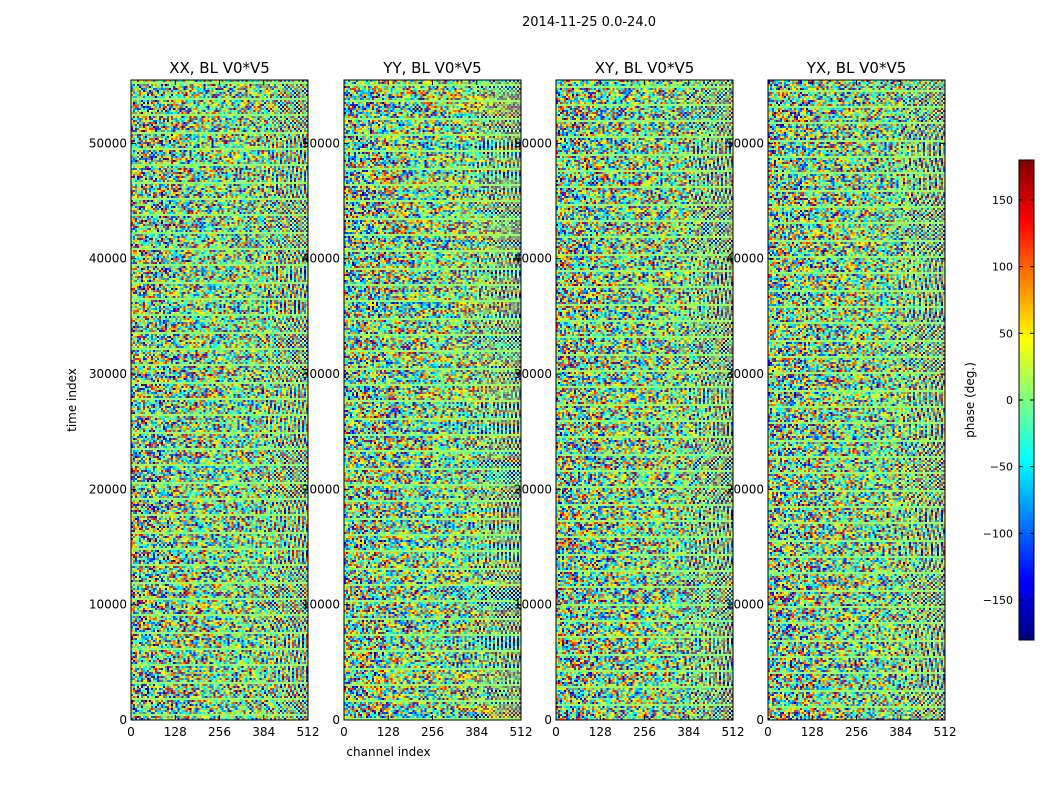  What do you see at coordinates (589, 22) in the screenshot?
I see `figure-suptitle: 2014-11-25 0.0-24.0` at bounding box center [589, 22].